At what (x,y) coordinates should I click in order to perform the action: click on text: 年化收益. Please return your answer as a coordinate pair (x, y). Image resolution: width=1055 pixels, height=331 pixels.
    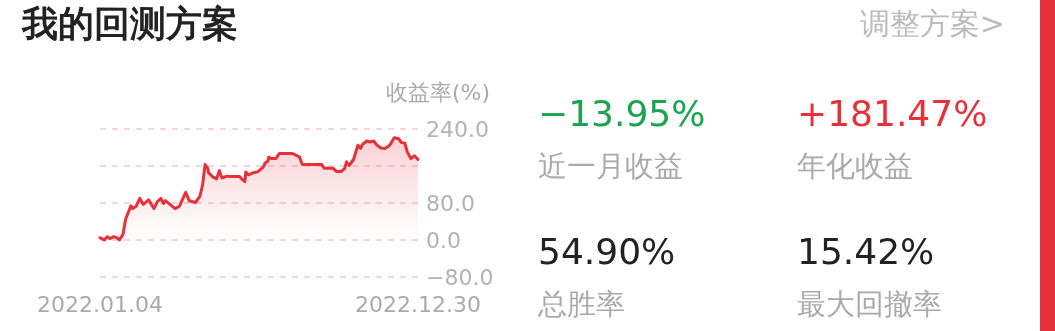
    Looking at the image, I should click on (855, 166).